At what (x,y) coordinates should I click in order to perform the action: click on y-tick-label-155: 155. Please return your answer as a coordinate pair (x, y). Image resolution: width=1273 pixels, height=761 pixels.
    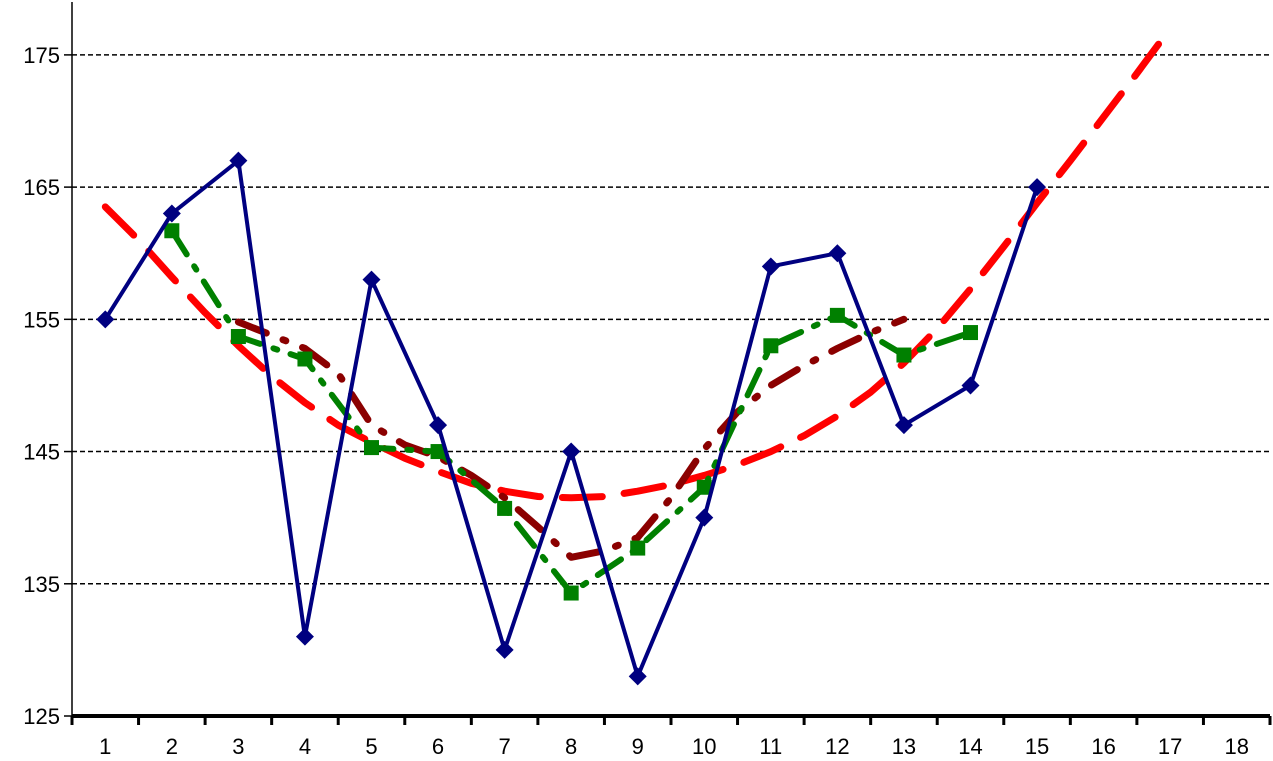
    Looking at the image, I should click on (41, 319).